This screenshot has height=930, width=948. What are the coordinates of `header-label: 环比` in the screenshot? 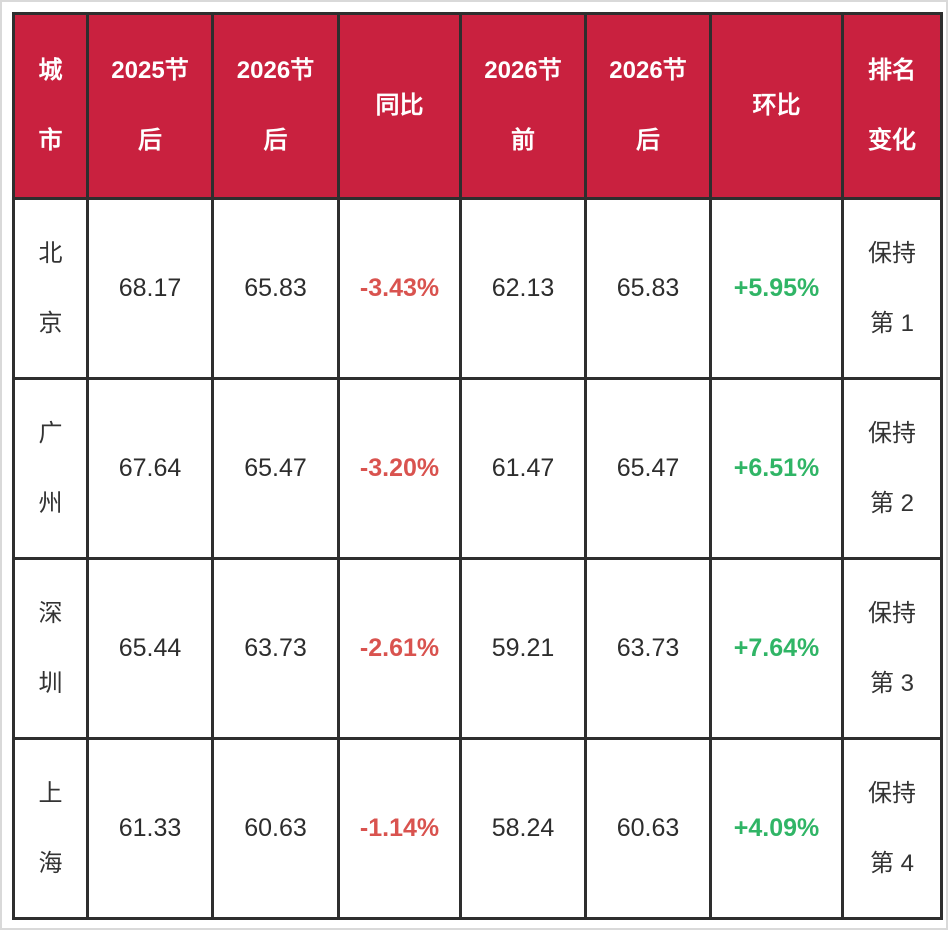 It's located at (776, 105).